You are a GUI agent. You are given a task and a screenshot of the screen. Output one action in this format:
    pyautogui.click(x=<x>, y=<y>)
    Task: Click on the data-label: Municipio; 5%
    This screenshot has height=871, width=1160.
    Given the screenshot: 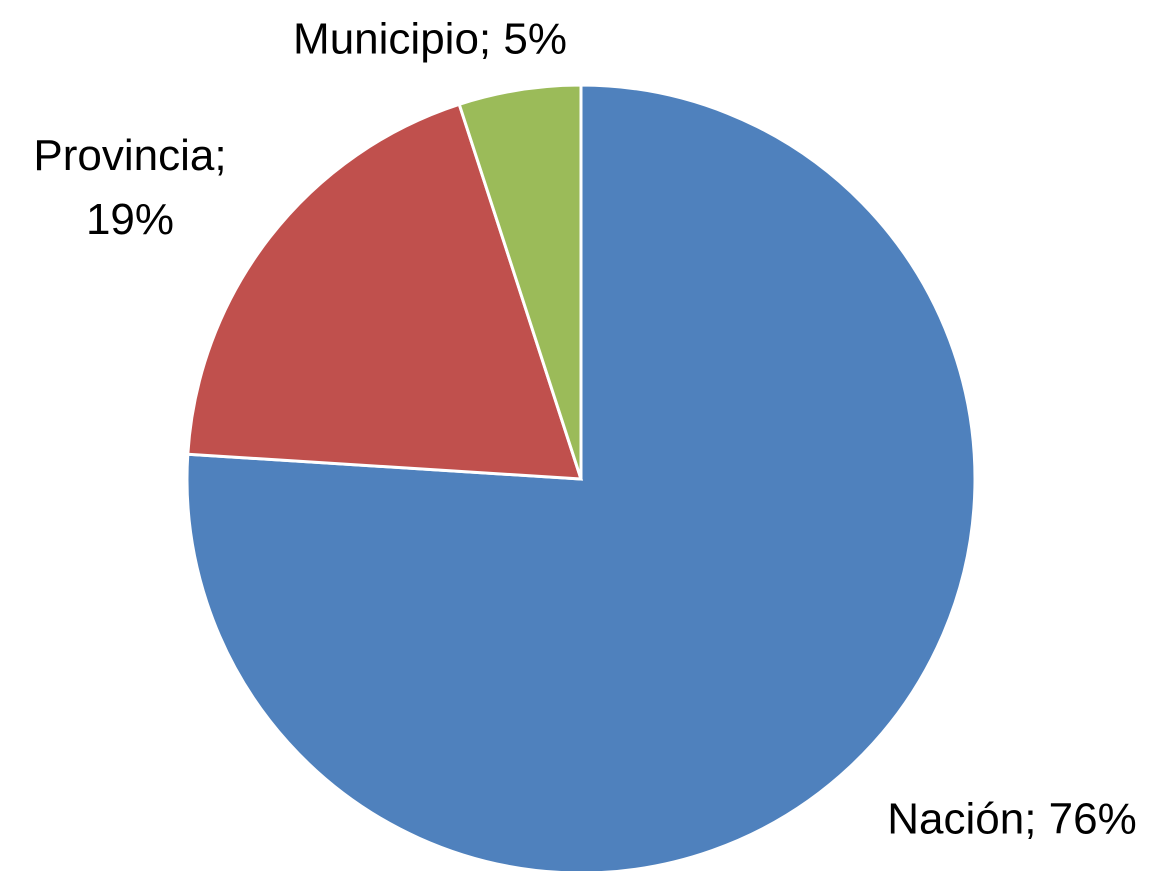 What is the action you would take?
    pyautogui.click(x=430, y=39)
    